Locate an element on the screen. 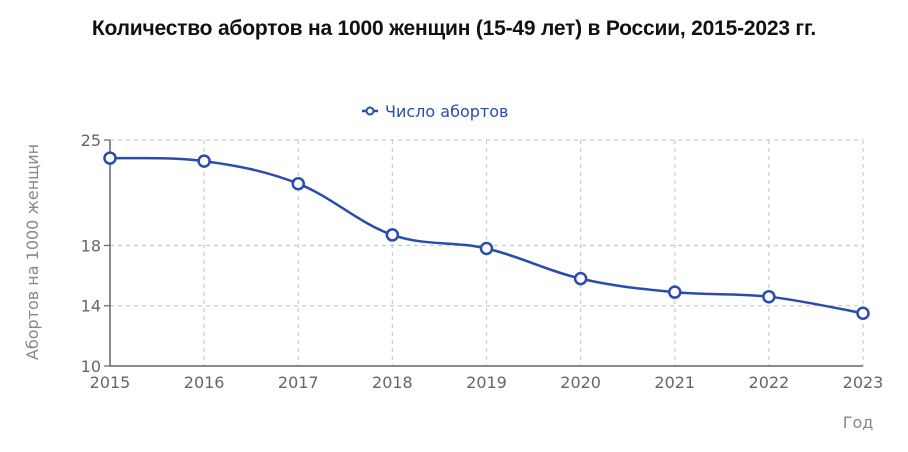 The height and width of the screenshot is (452, 908). x-tick-label: 2017 is located at coordinates (298, 382).